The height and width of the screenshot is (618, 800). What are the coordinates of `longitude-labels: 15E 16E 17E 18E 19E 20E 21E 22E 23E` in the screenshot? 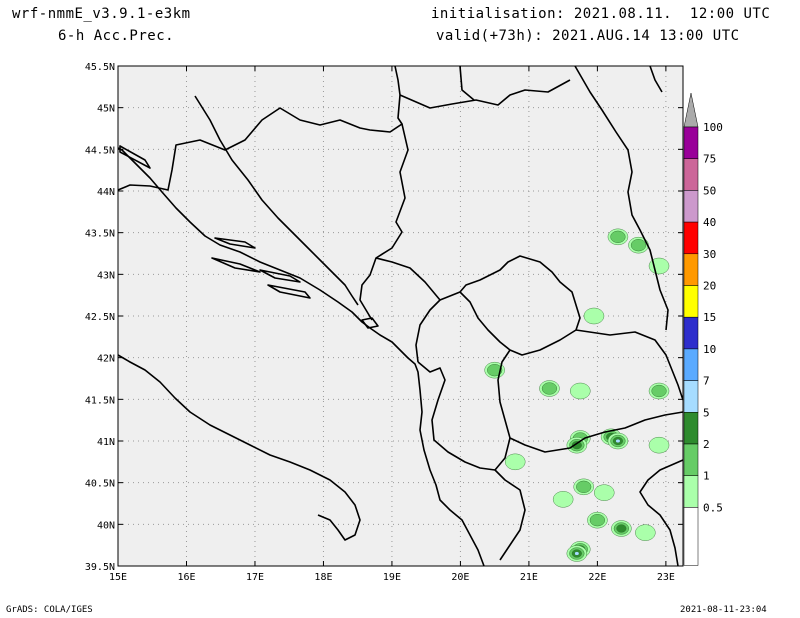 It's located at (392, 577).